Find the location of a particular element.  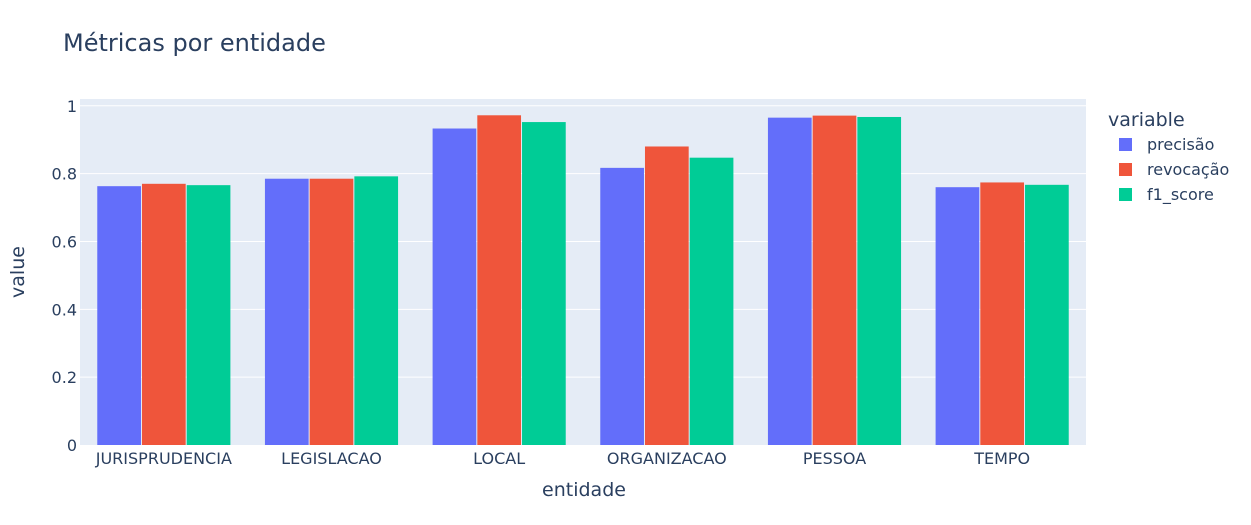

bar-precisão-LOCAL is located at coordinates (454, 286).